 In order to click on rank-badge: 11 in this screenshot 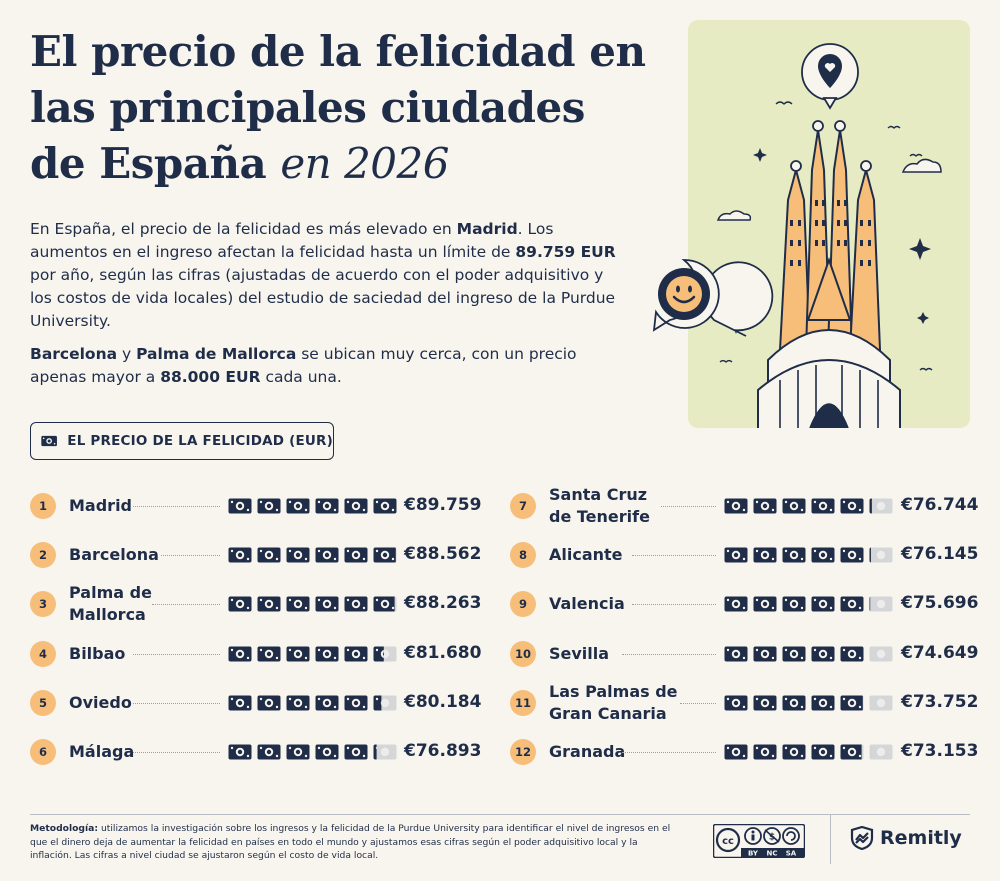, I will do `click(523, 702)`.